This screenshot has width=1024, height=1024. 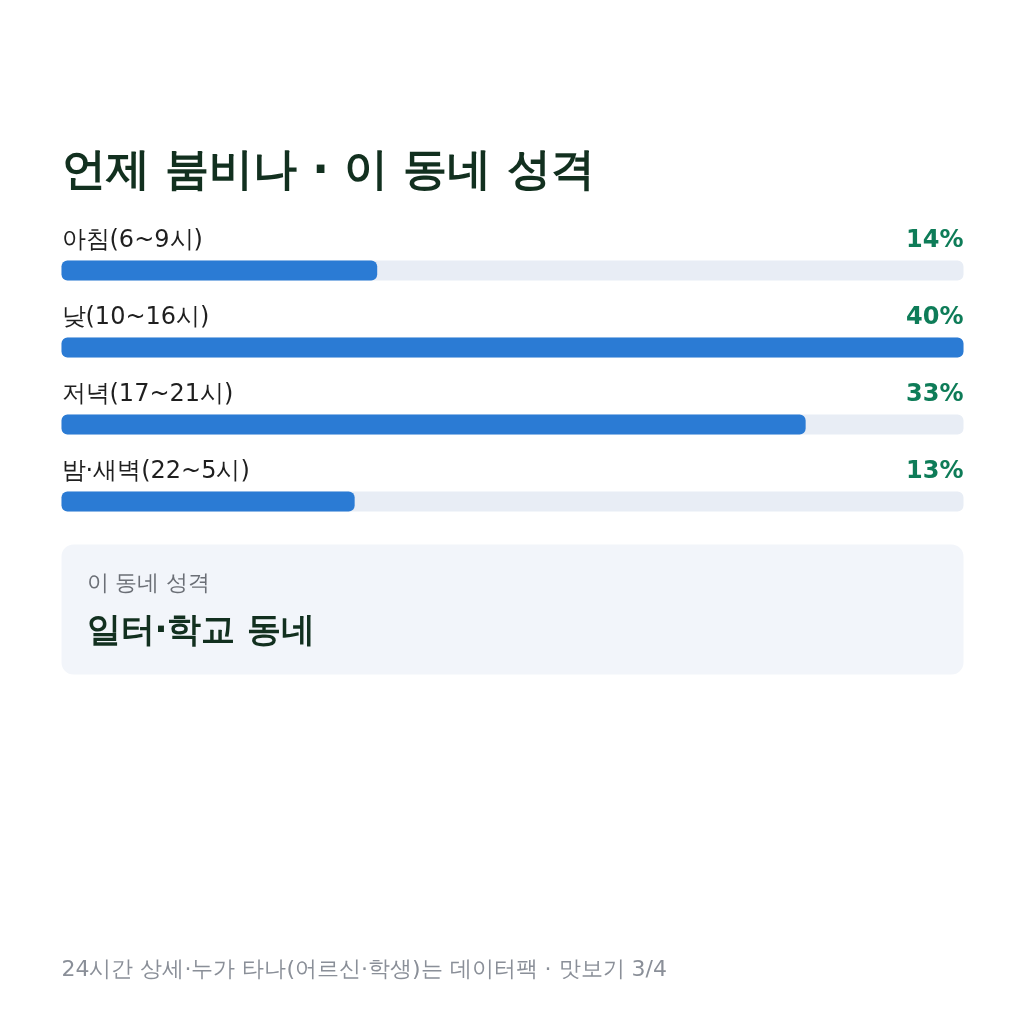 I want to click on bar, so click(x=208, y=501).